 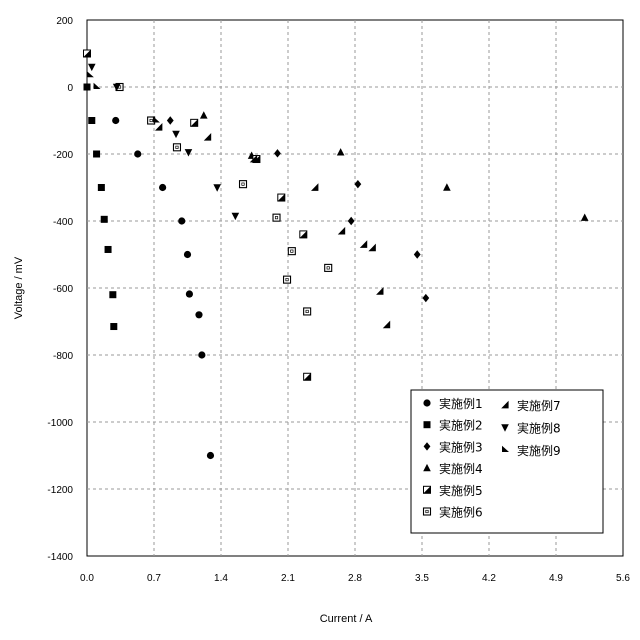 I want to click on legend-label: 実施例2, so click(x=461, y=425).